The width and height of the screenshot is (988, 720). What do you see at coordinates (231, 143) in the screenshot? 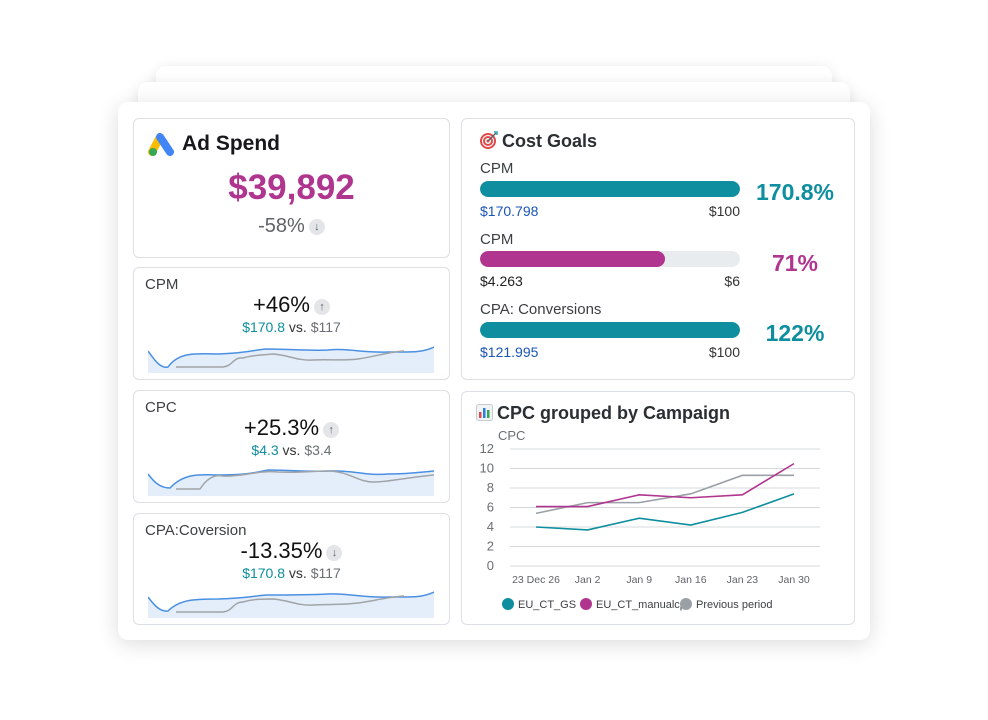
I see `ad-spend-title: Ad Spend` at bounding box center [231, 143].